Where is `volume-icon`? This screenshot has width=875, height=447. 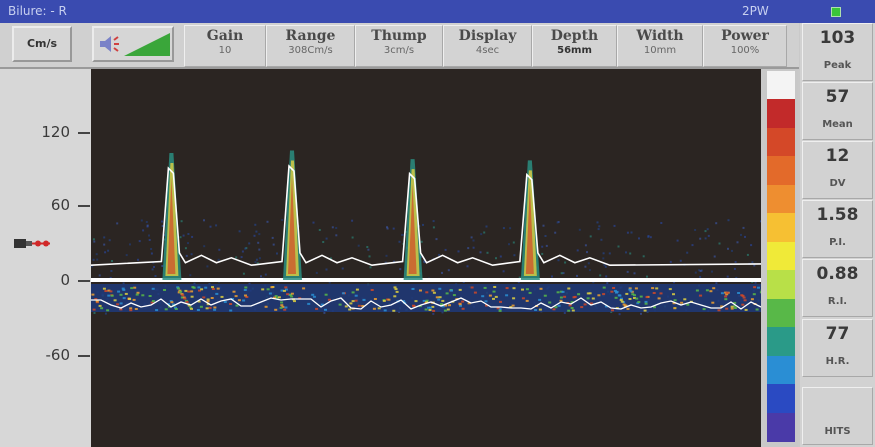
volume-icon is located at coordinates (135, 44).